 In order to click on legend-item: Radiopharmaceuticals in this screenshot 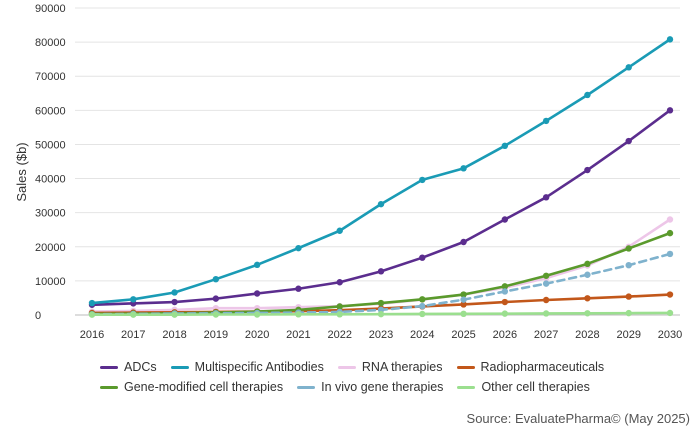, I will do `click(530, 367)`.